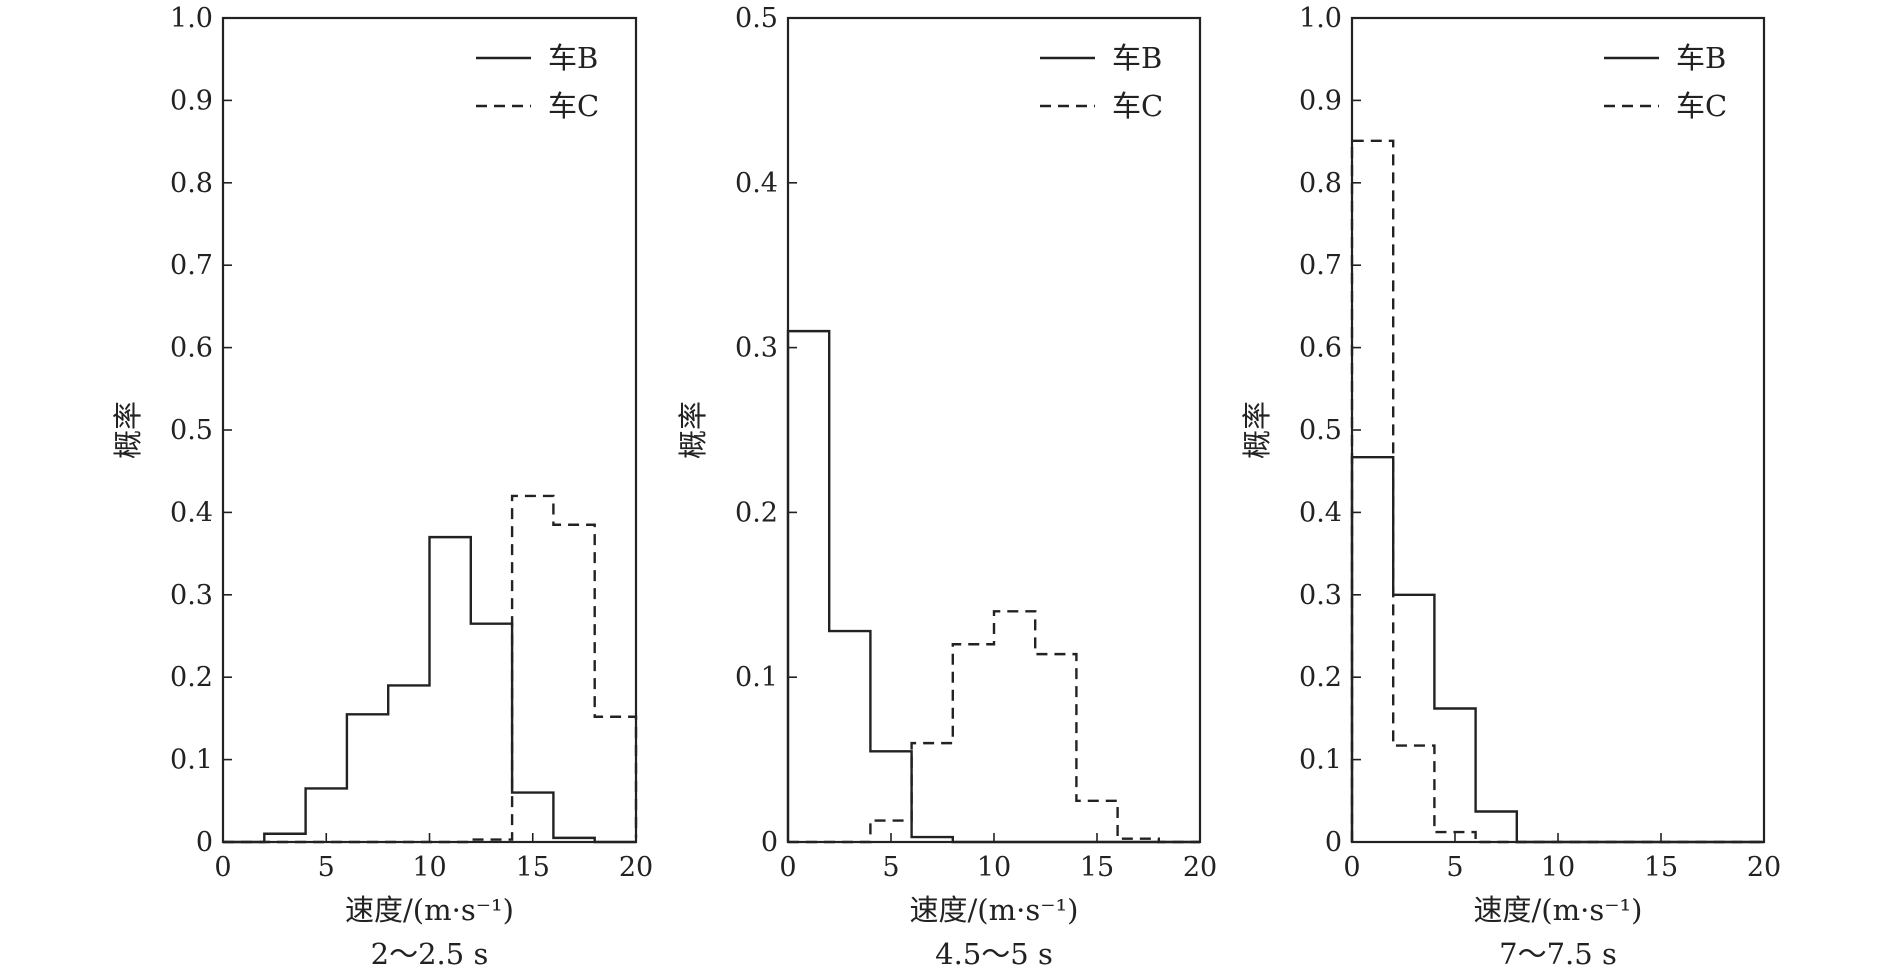 This screenshot has width=1890, height=972. What do you see at coordinates (1558, 954) in the screenshot?
I see `panel-caption: 7～7.5 s` at bounding box center [1558, 954].